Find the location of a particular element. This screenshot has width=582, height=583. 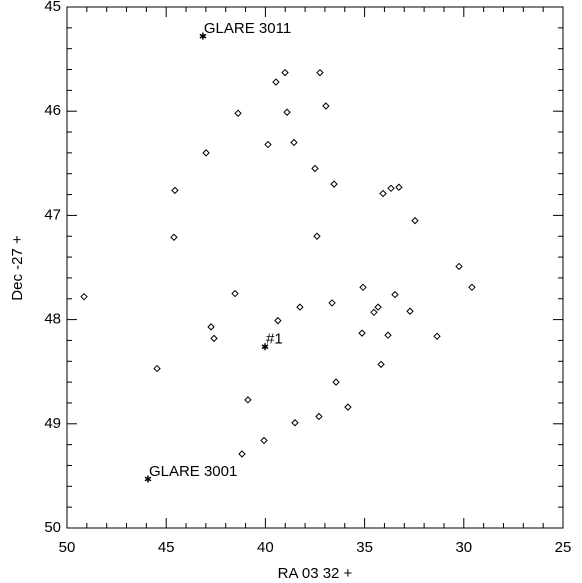

y-tick-label: 46 is located at coordinates (52, 110).